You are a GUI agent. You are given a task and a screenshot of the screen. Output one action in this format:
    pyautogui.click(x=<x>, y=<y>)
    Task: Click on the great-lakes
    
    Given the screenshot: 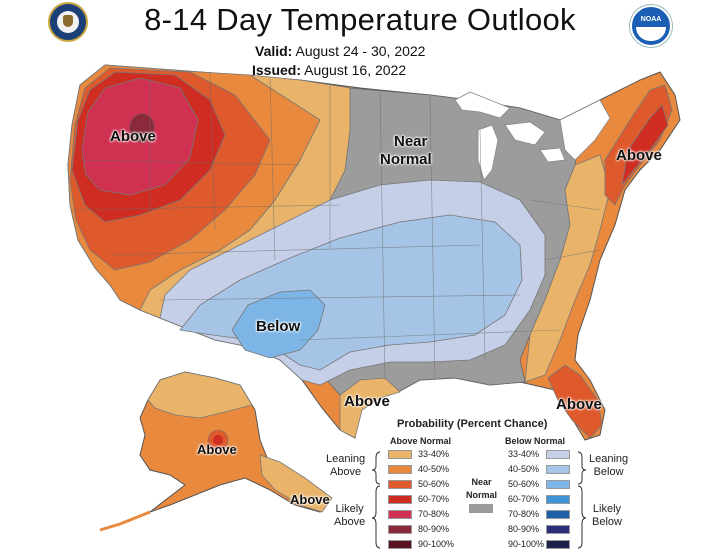 What is the action you would take?
    pyautogui.click(x=510, y=136)
    